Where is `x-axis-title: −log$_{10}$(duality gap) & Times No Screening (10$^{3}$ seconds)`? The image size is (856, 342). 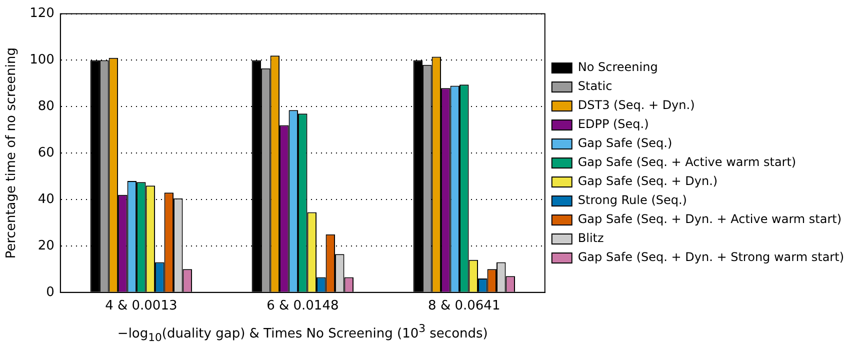 x-axis-title: −log$_{10}$(duality gap) & Times No Screening (10$^{3}$ seconds) is located at coordinates (302, 332).